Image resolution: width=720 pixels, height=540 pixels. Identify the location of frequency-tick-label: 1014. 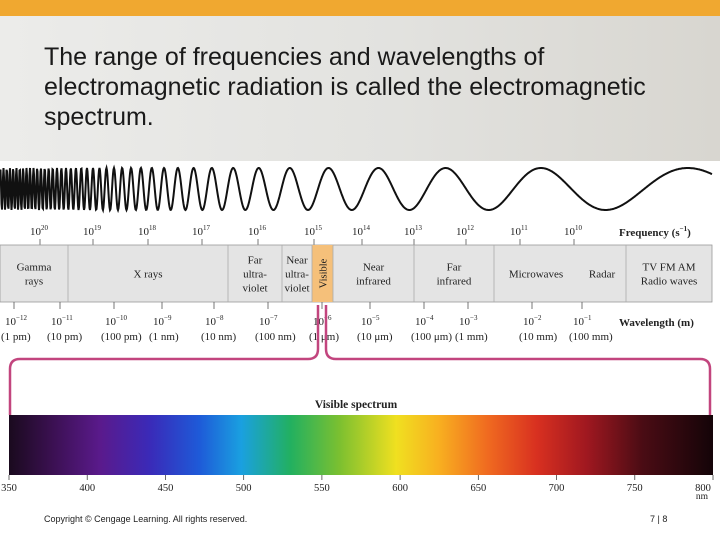
(361, 231).